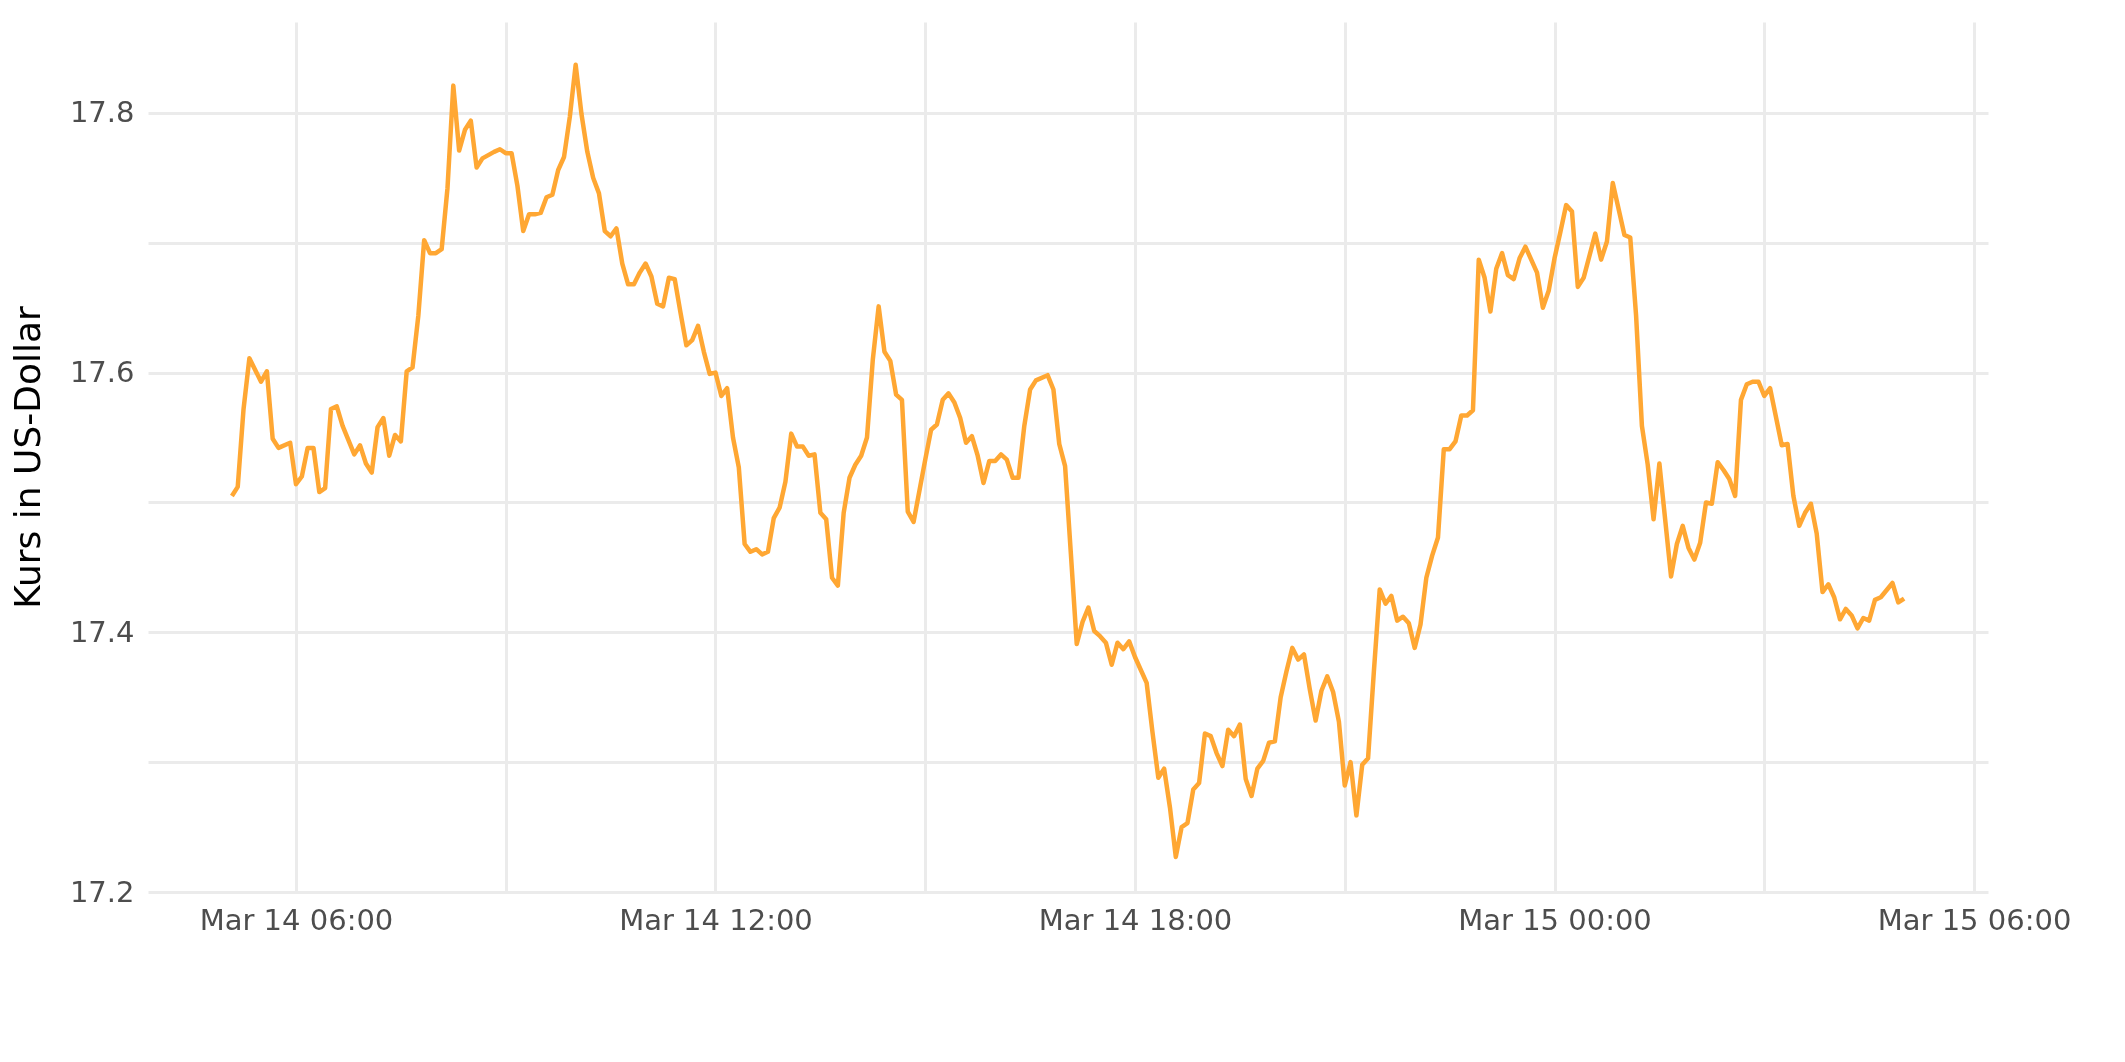 This screenshot has height=1062, width=2125. I want to click on x-tick-label: Mar 15 00:00, so click(1555, 919).